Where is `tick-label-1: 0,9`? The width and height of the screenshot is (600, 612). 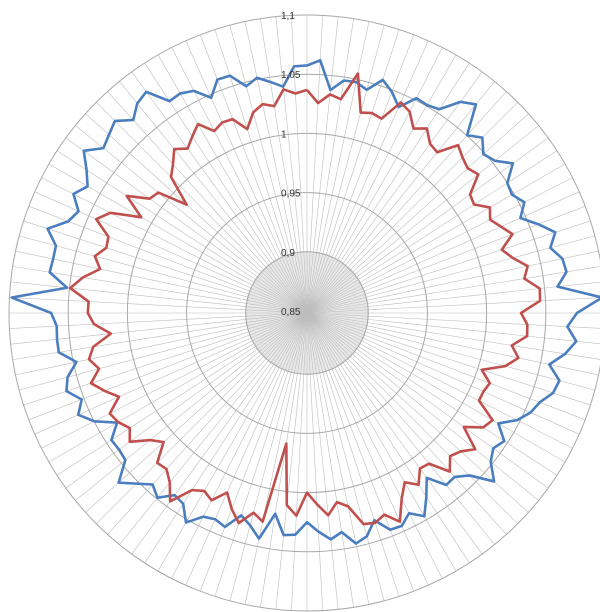 tick-label-1: 0,9 is located at coordinates (288, 253).